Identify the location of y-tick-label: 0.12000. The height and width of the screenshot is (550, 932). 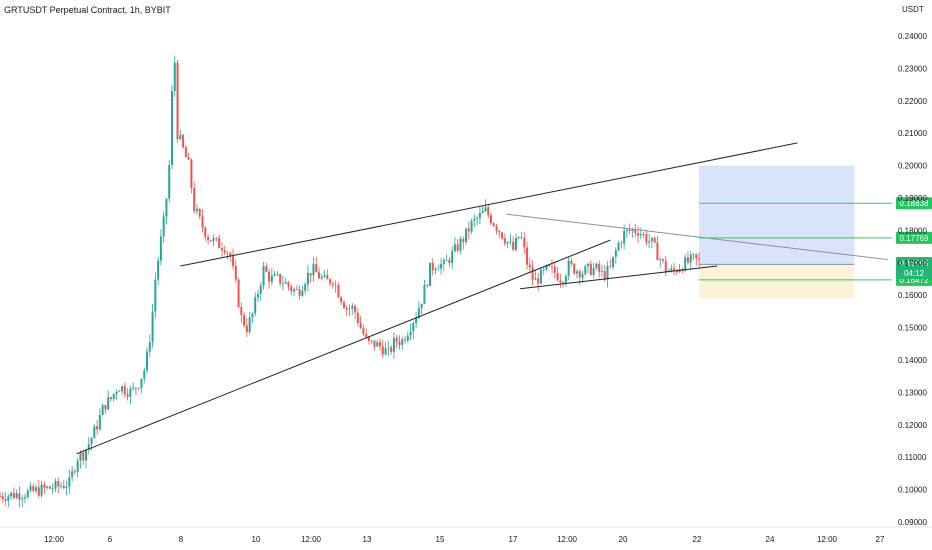
(912, 425).